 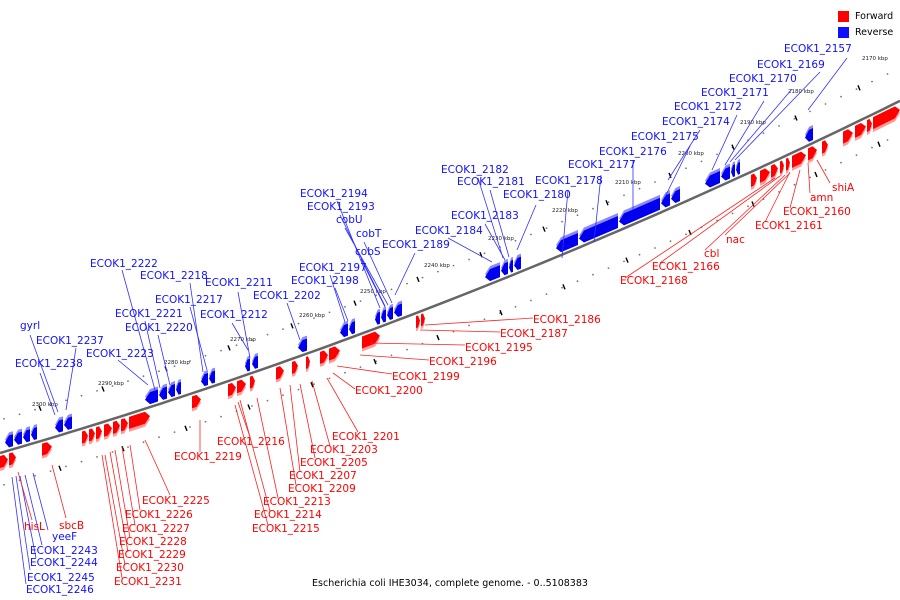 I want to click on gene-label: ECOK1_2161, so click(x=789, y=226).